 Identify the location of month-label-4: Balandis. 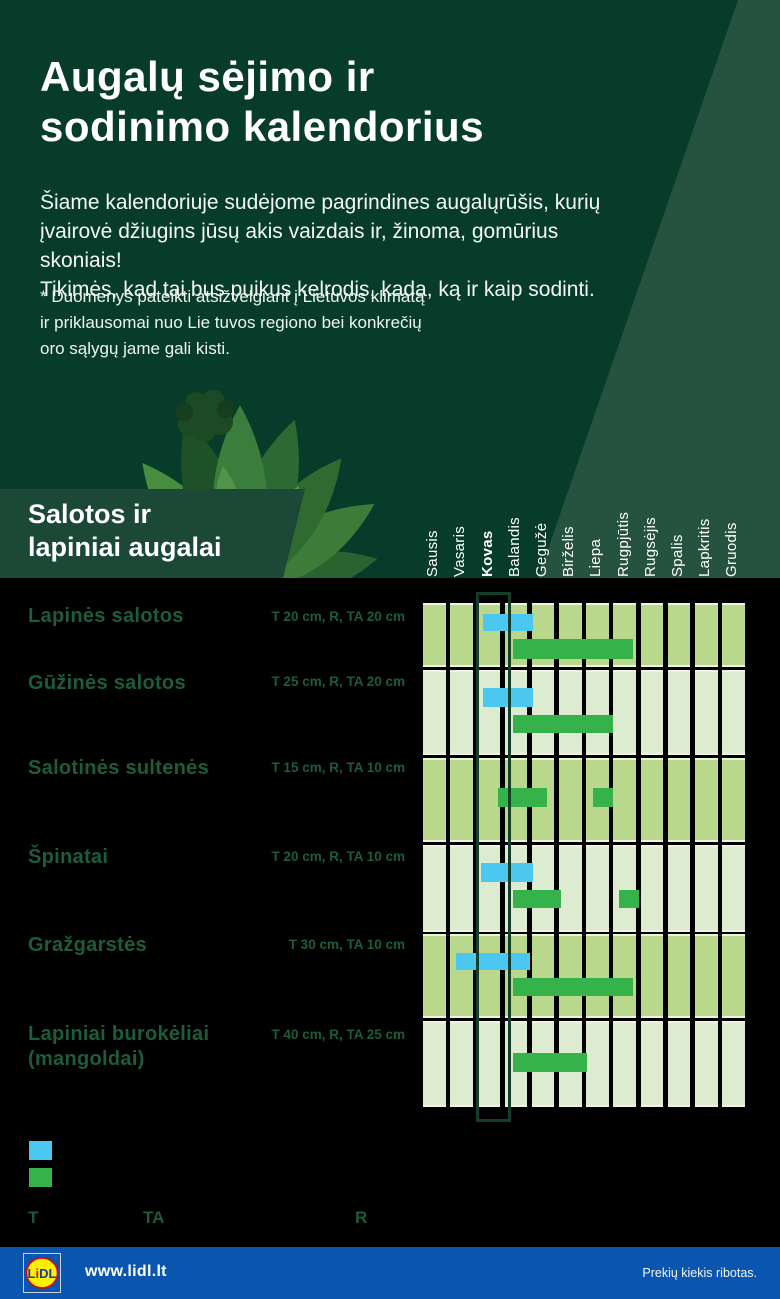
(514, 547).